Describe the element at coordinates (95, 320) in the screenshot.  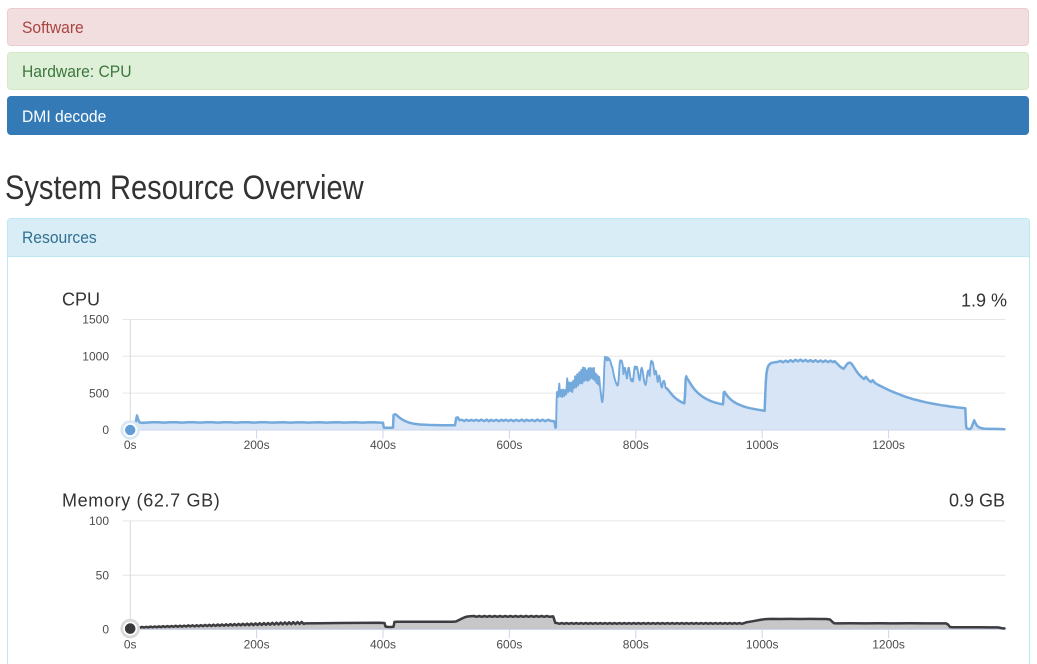
I see `svg-text: 1500` at that location.